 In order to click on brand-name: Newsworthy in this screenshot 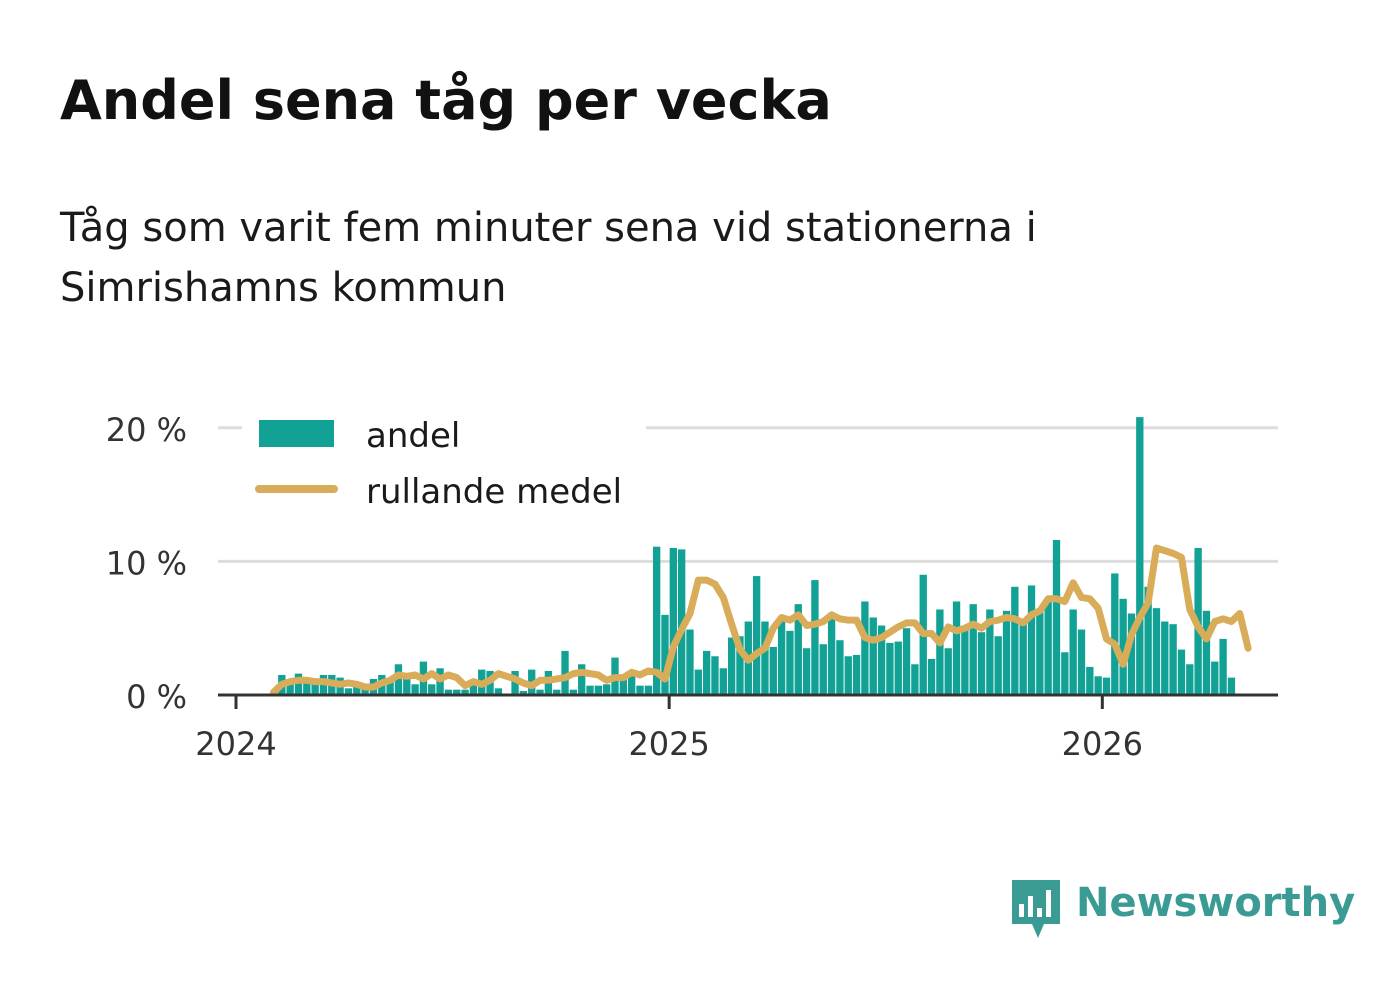, I will do `click(1216, 903)`.